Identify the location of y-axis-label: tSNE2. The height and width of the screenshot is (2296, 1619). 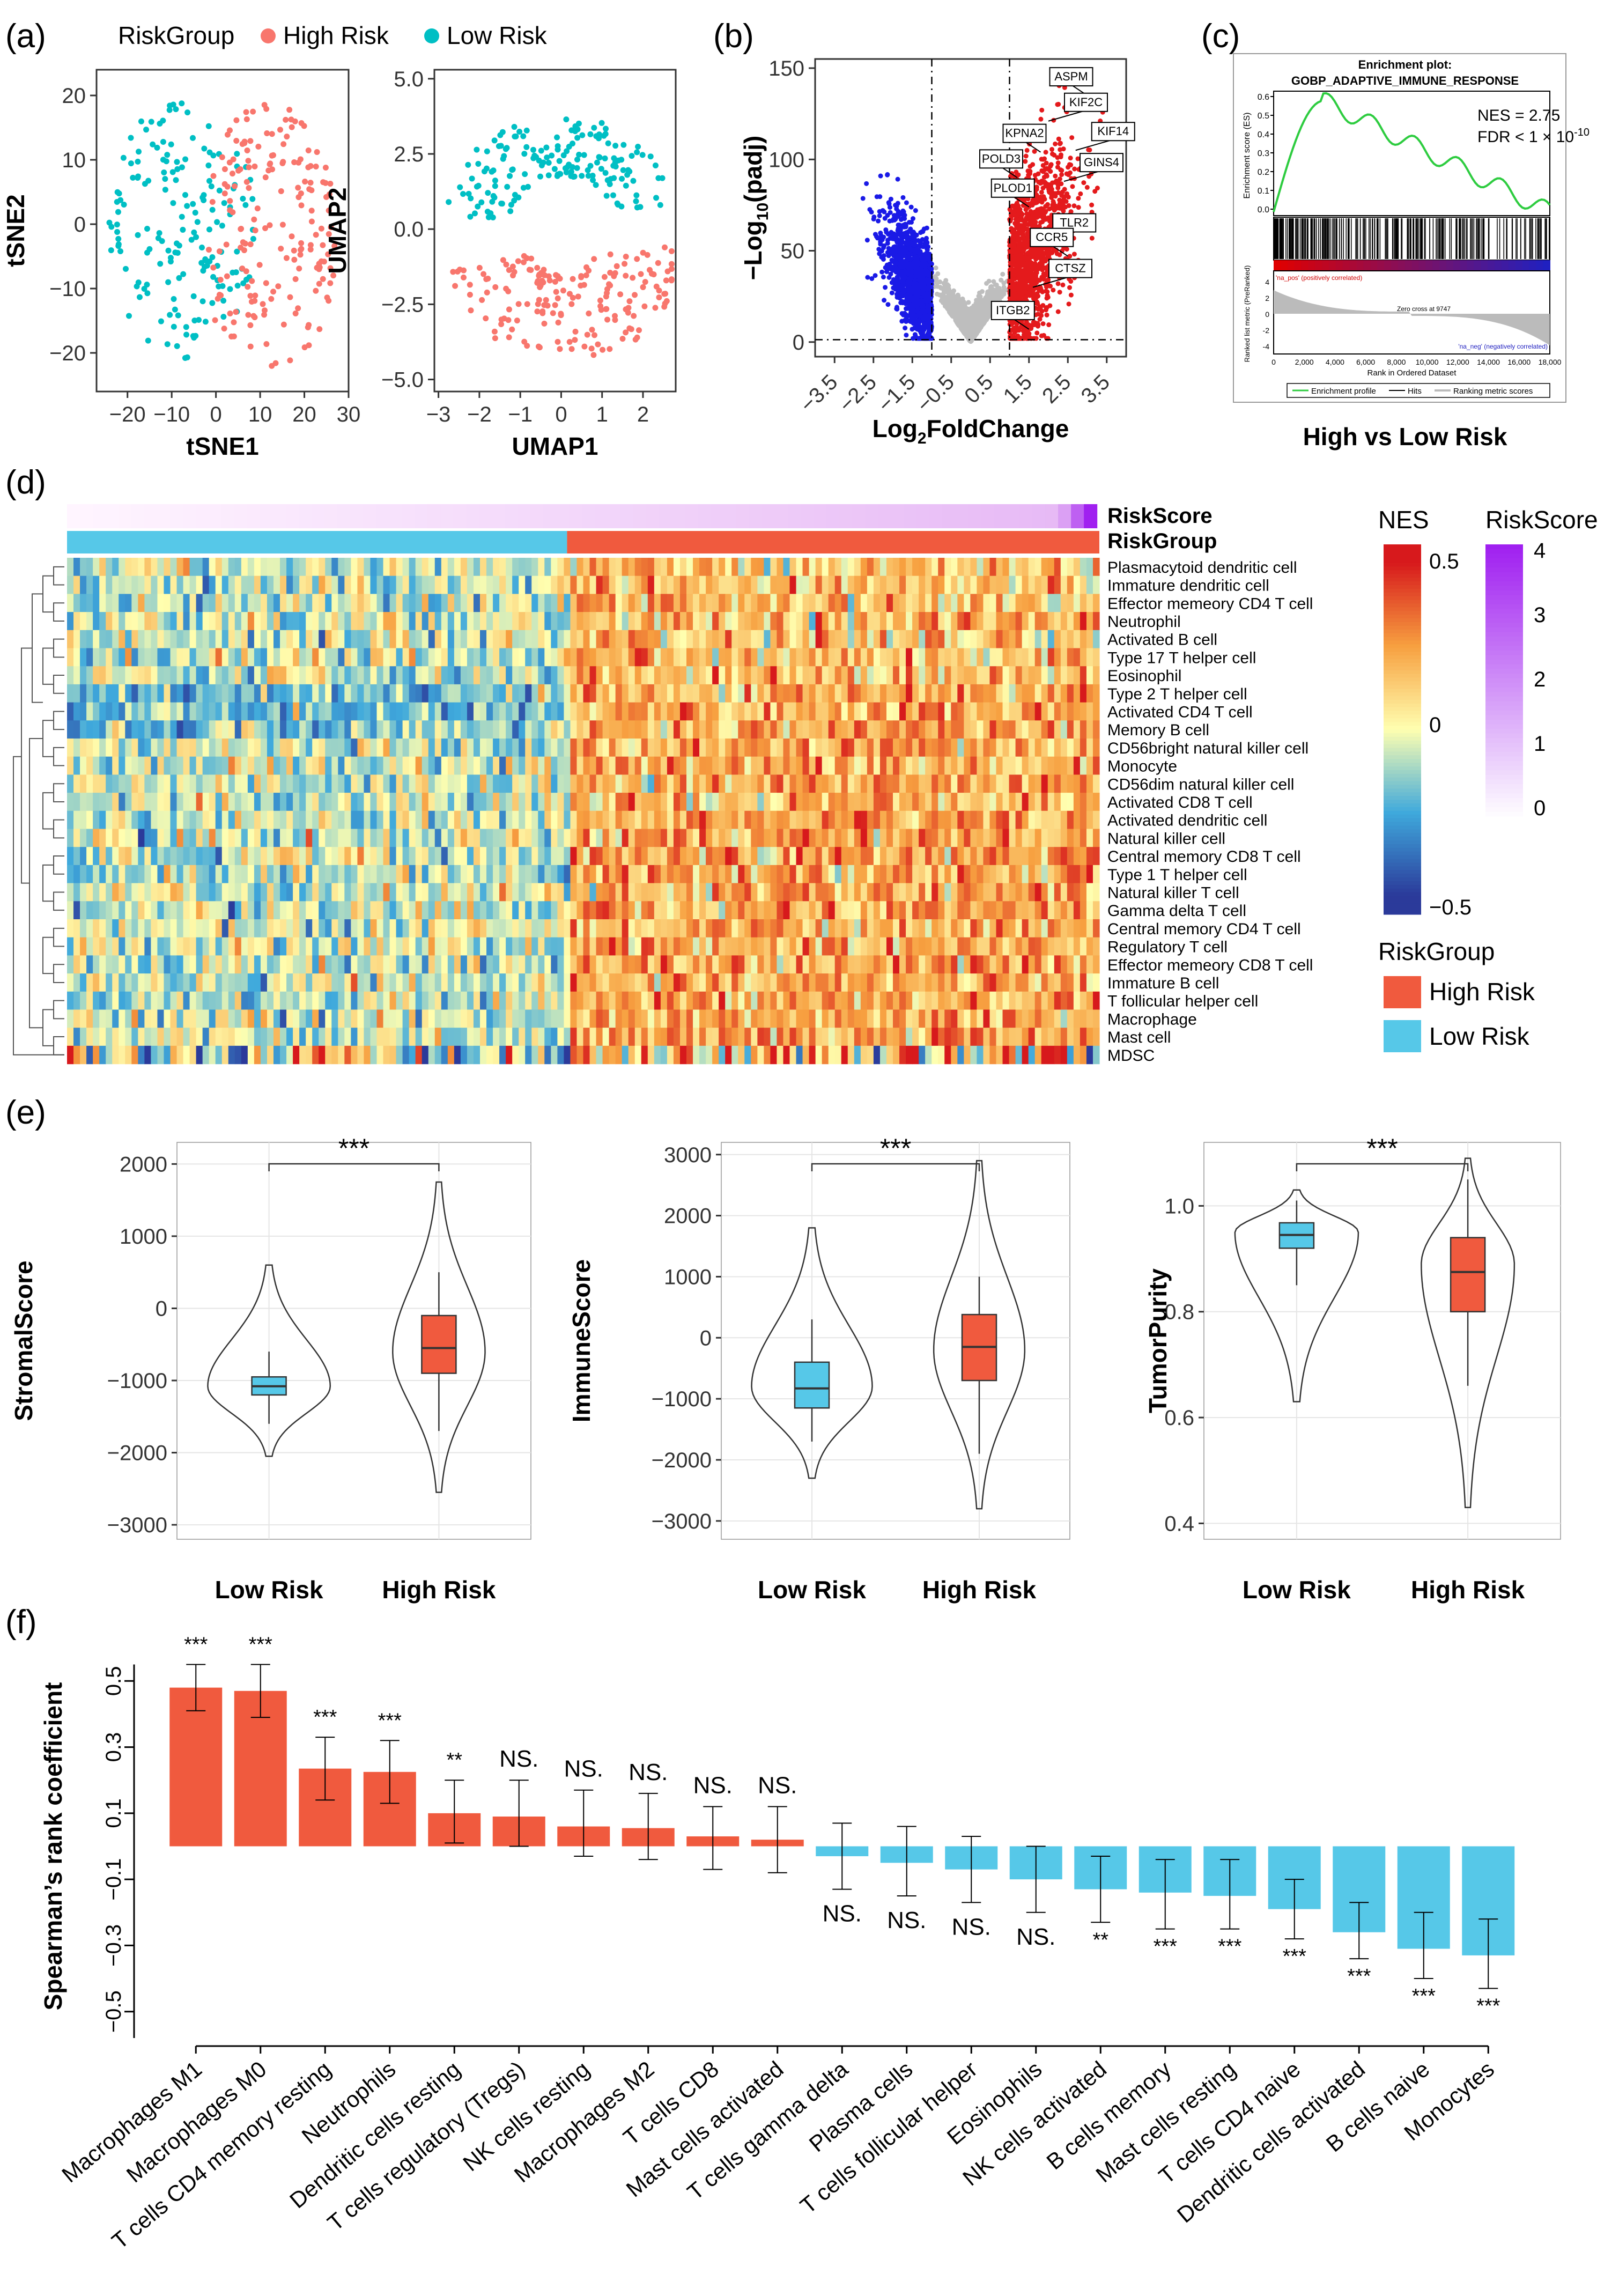
(15, 230).